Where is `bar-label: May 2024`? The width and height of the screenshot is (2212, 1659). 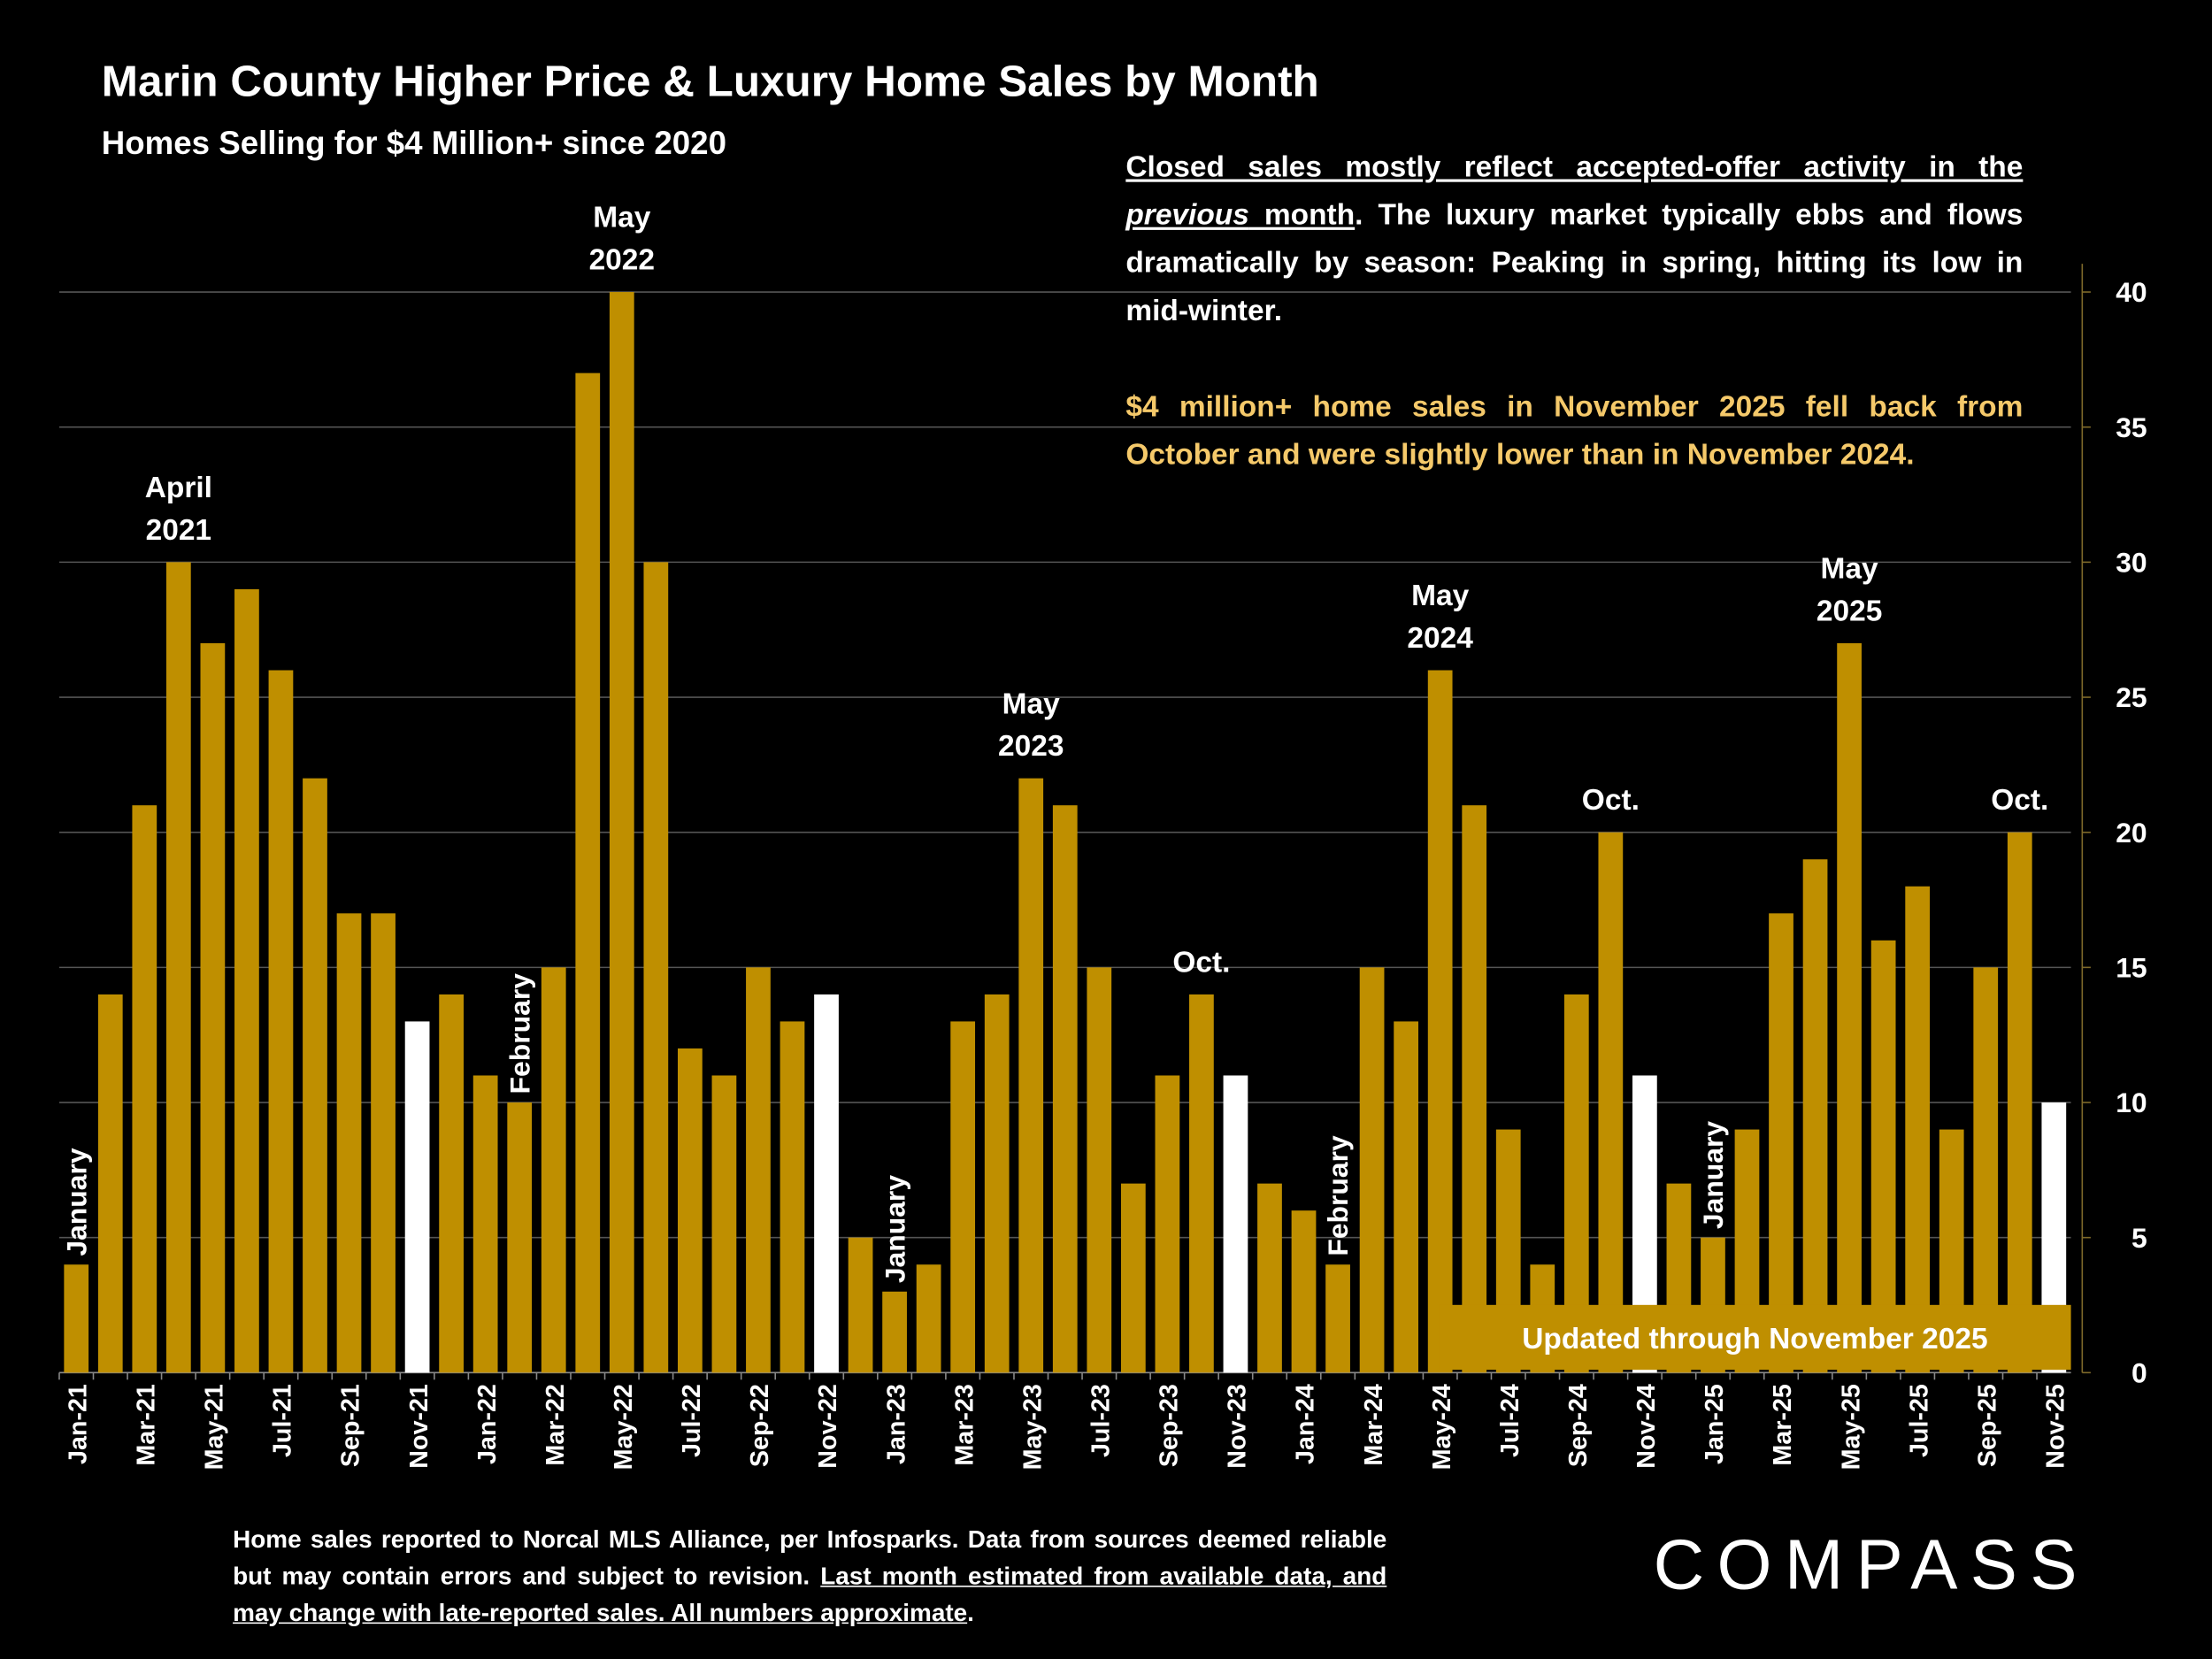
bar-label: May 2024 is located at coordinates (1440, 618).